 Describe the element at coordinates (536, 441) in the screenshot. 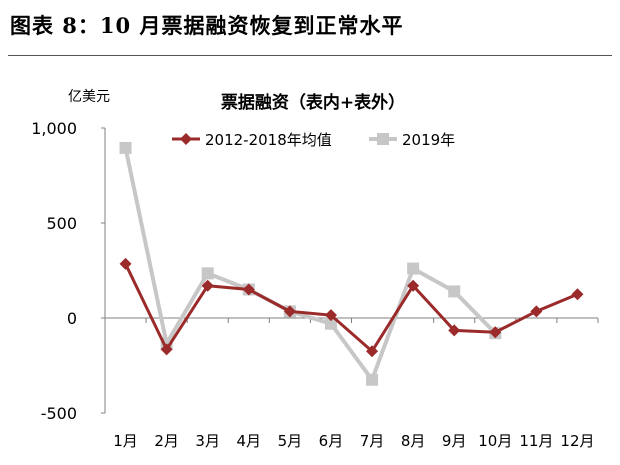

I see `x-tick-label: 11月` at that location.